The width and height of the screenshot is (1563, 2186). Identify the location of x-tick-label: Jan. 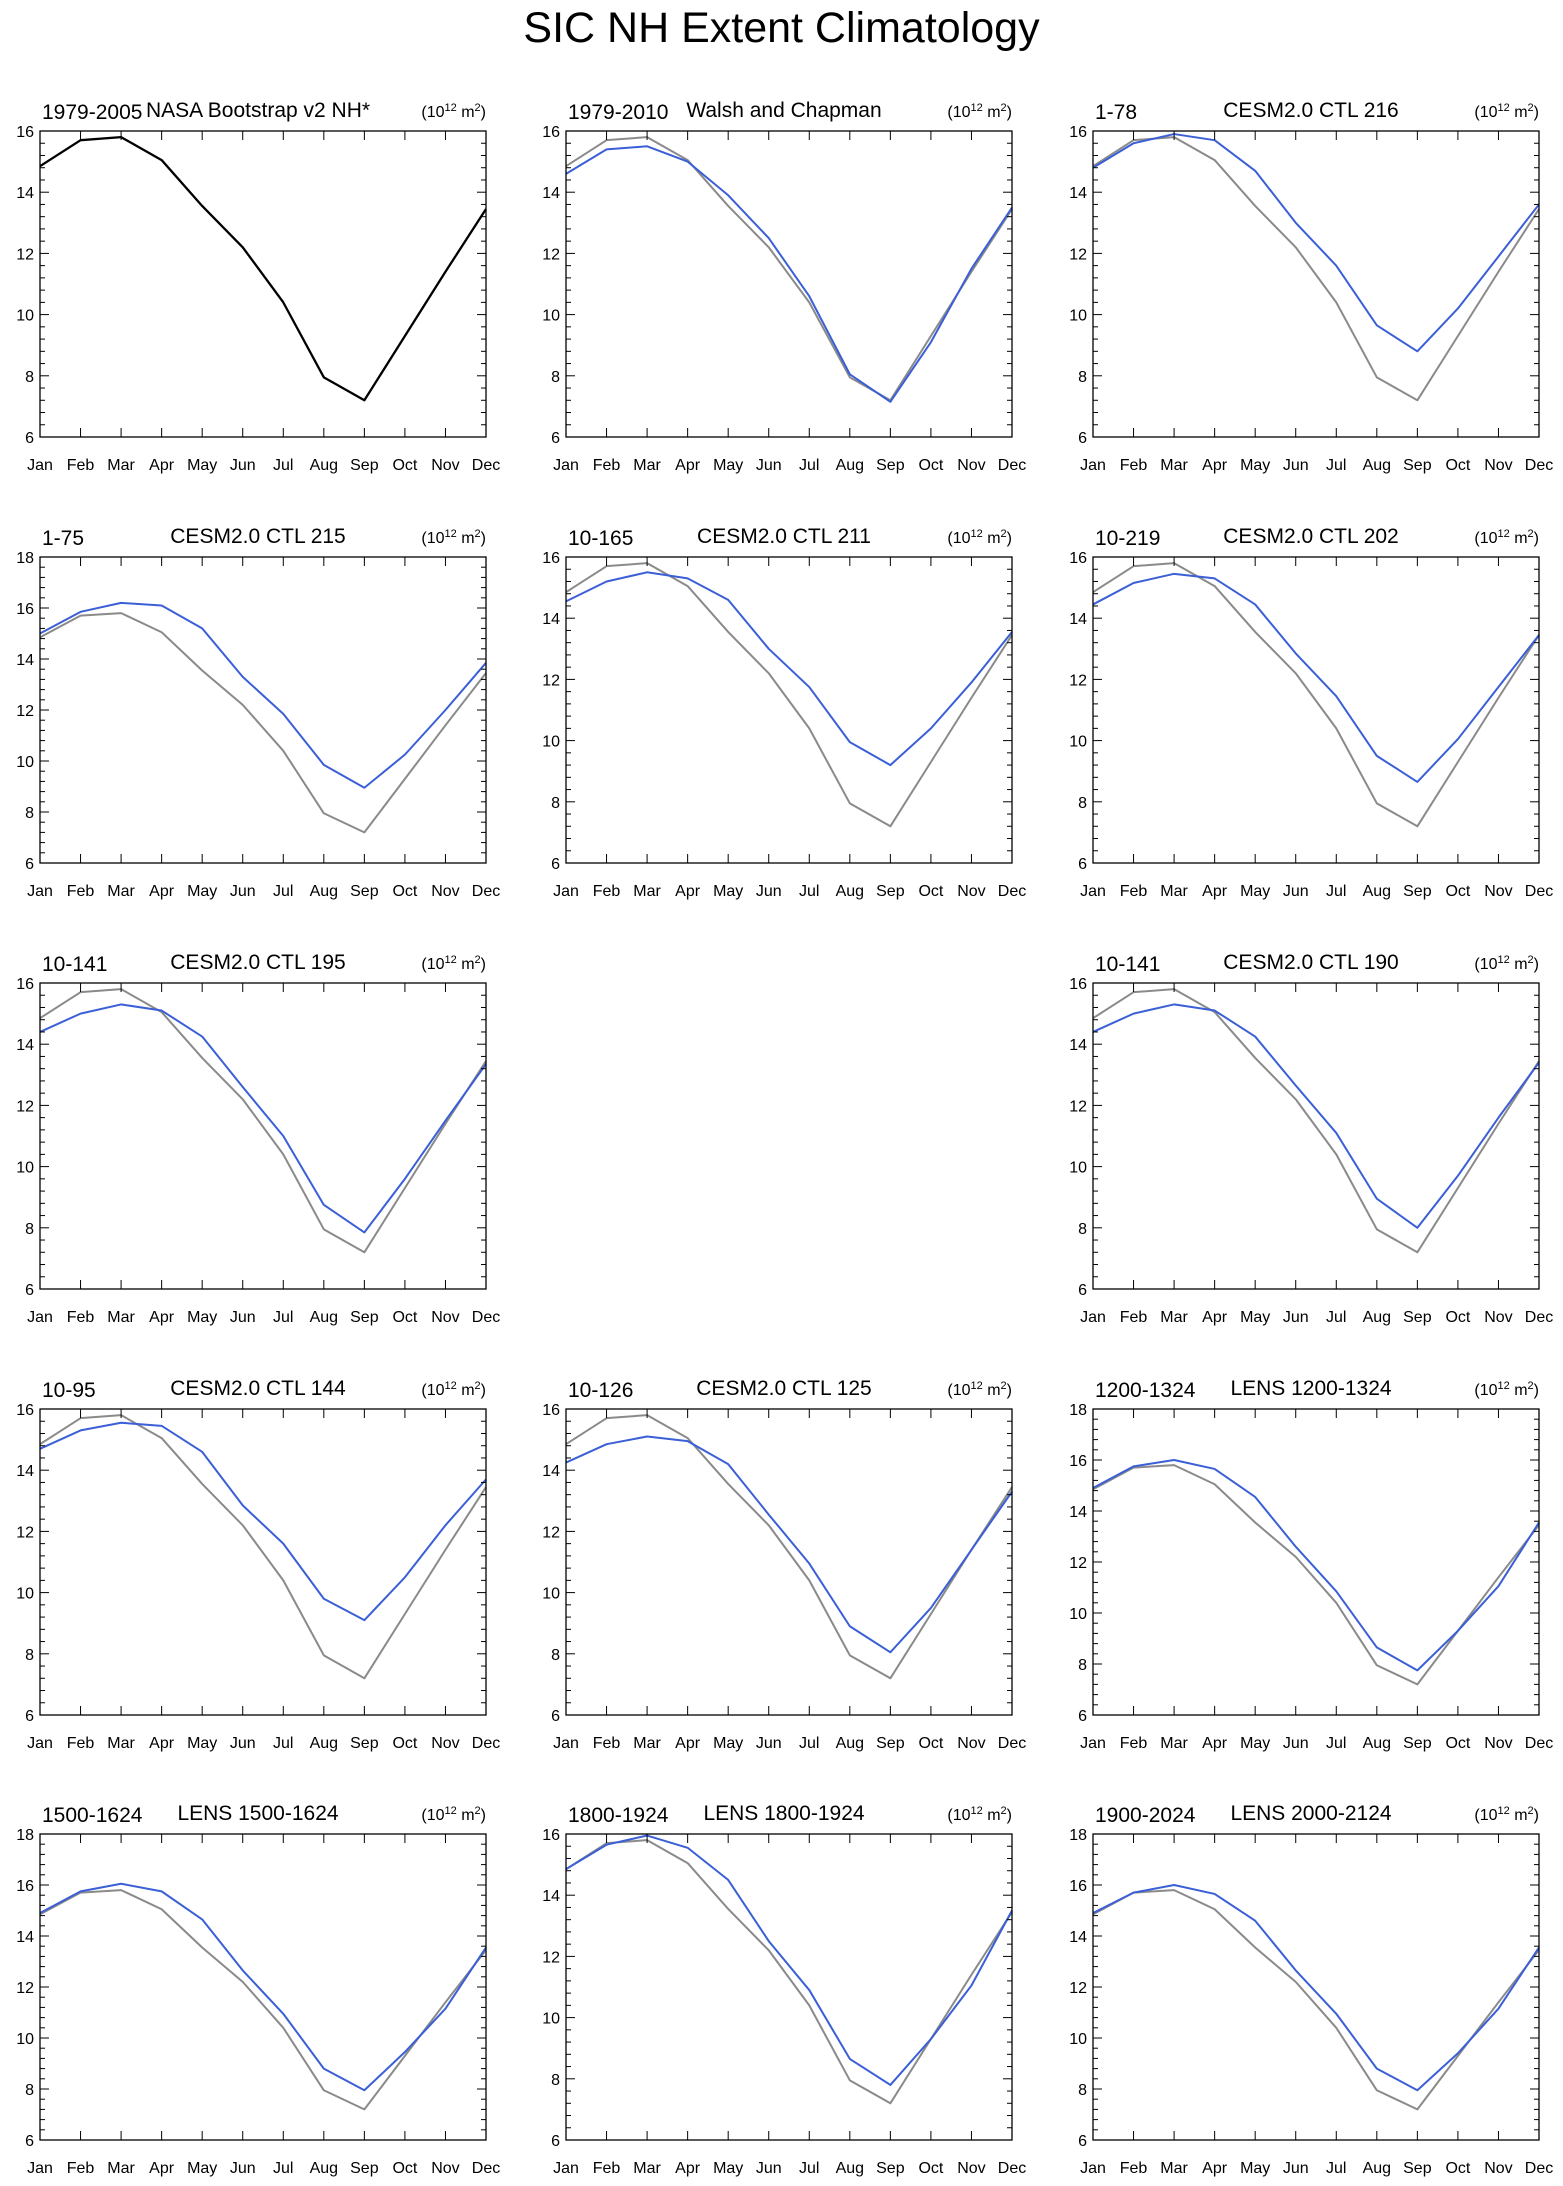
(566, 1743).